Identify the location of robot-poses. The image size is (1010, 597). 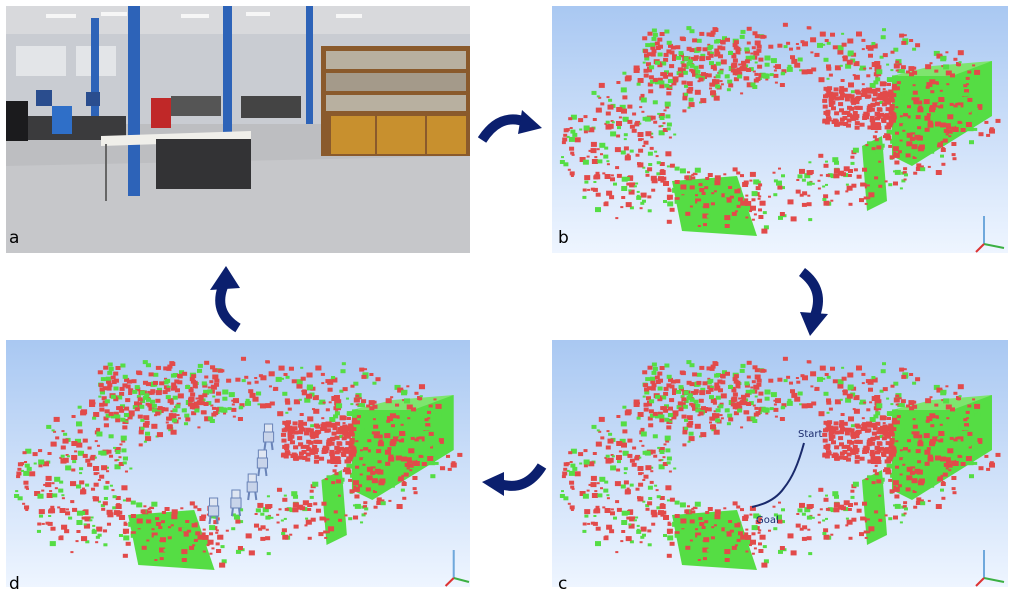
(241, 474).